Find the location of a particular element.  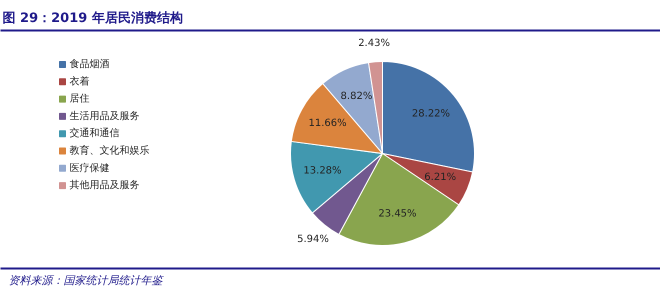

text: 资料来源：国家统计局统计年鉴 is located at coordinates (86, 280).